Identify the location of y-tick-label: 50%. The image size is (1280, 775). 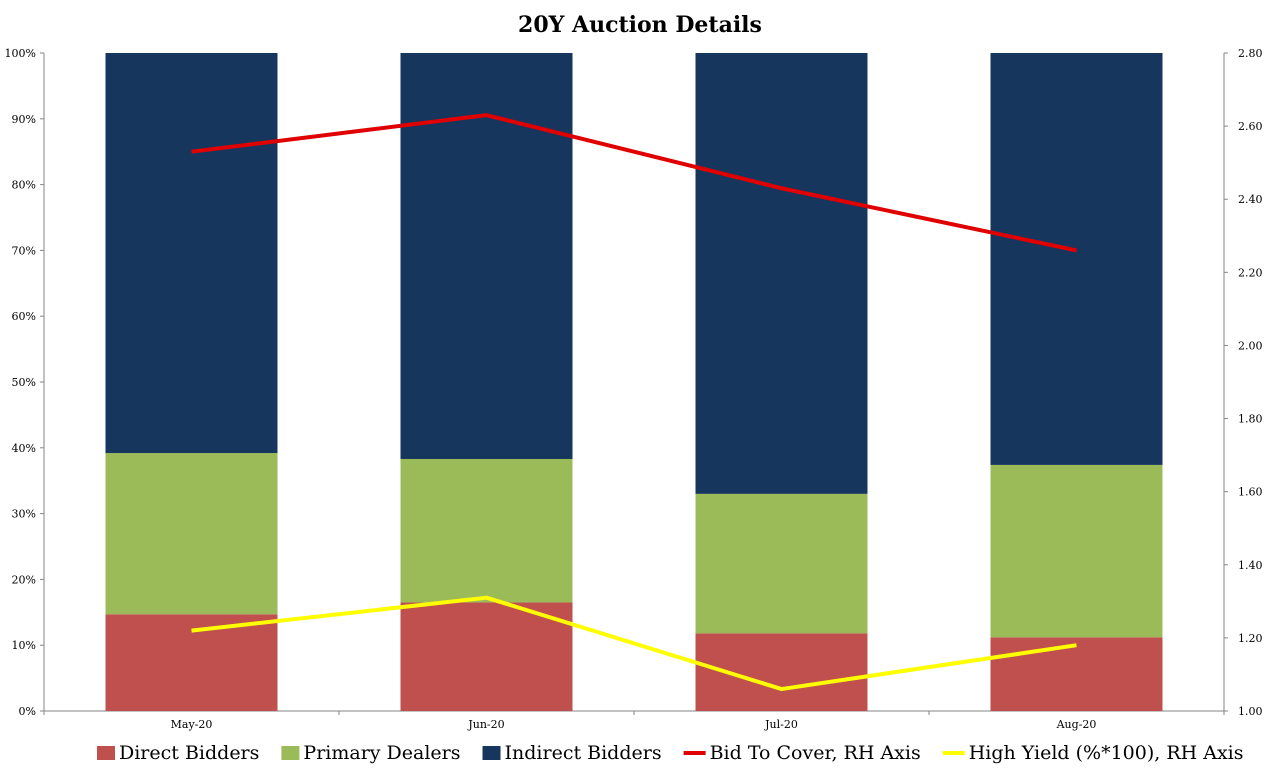
(24, 382).